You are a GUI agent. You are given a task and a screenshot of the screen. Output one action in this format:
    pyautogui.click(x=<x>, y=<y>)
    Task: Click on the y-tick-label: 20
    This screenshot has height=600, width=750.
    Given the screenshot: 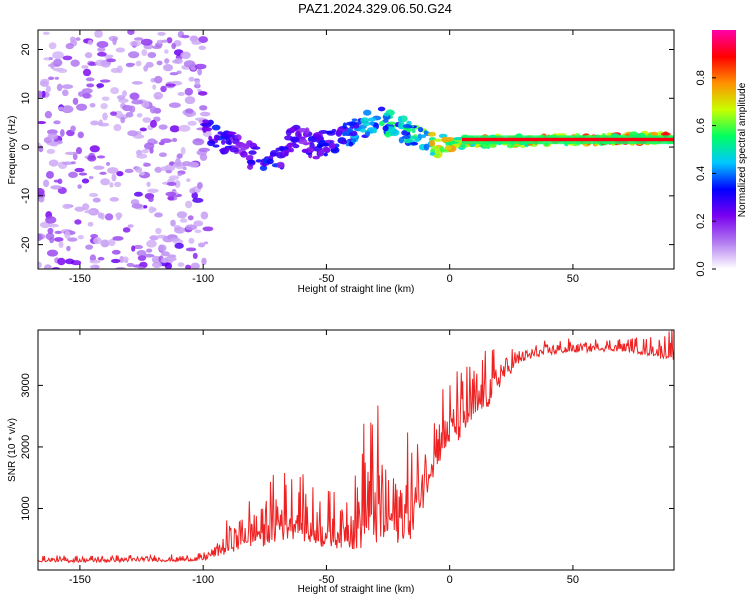 What is the action you would take?
    pyautogui.click(x=26, y=49)
    